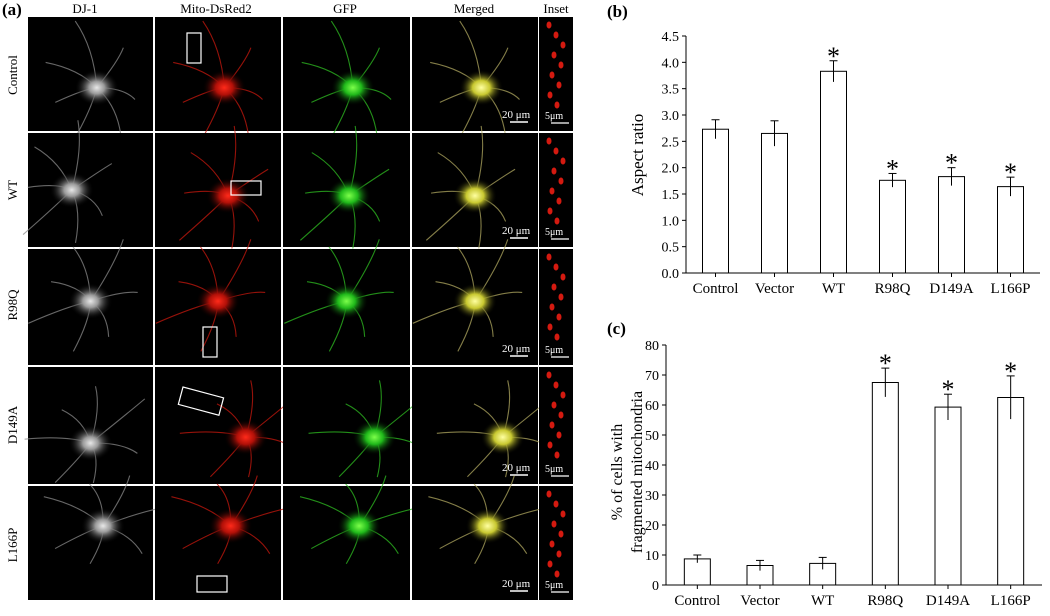 Image resolution: width=1050 pixels, height=616 pixels. What do you see at coordinates (12, 424) in the screenshot?
I see `row-label-d149a: D149A` at bounding box center [12, 424].